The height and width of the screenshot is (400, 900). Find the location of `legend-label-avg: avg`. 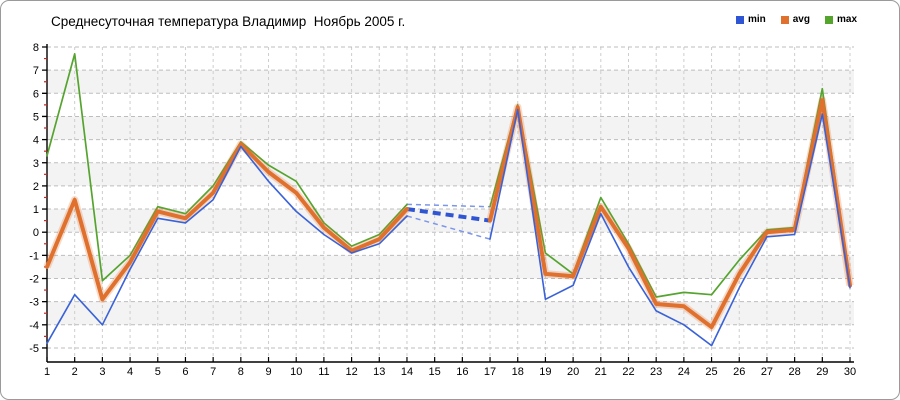

legend-label-avg: avg is located at coordinates (801, 19).